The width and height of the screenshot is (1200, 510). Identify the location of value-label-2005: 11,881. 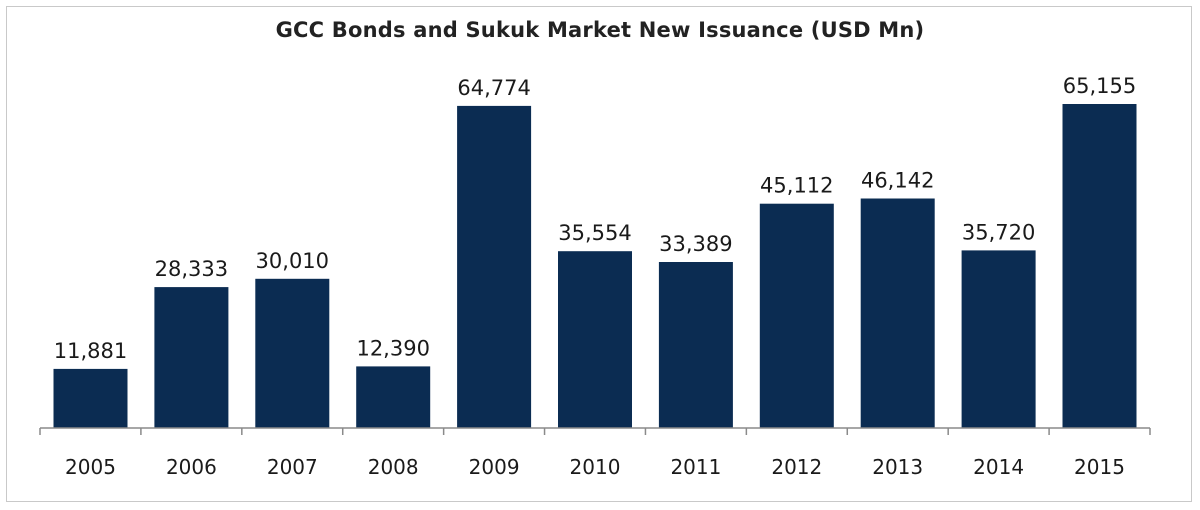
(90, 351).